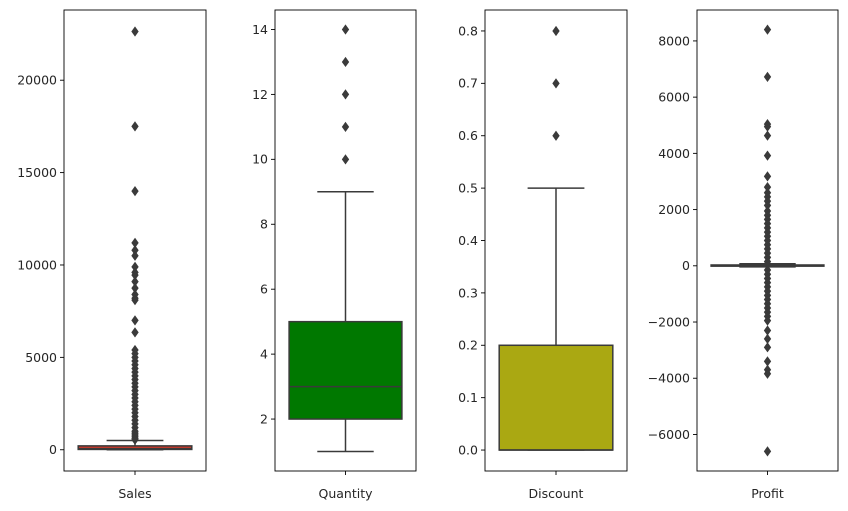 The image size is (848, 511). What do you see at coordinates (468, 30) in the screenshot?
I see `ytick-label: 0.8` at bounding box center [468, 30].